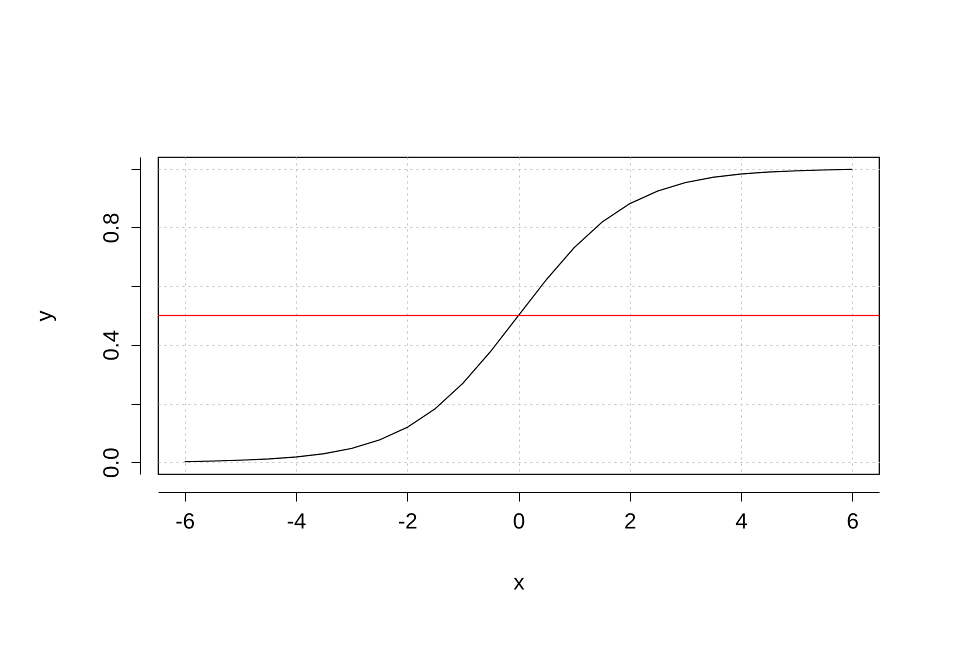  Describe the element at coordinates (519, 582) in the screenshot. I see `x-axis-title: x` at that location.